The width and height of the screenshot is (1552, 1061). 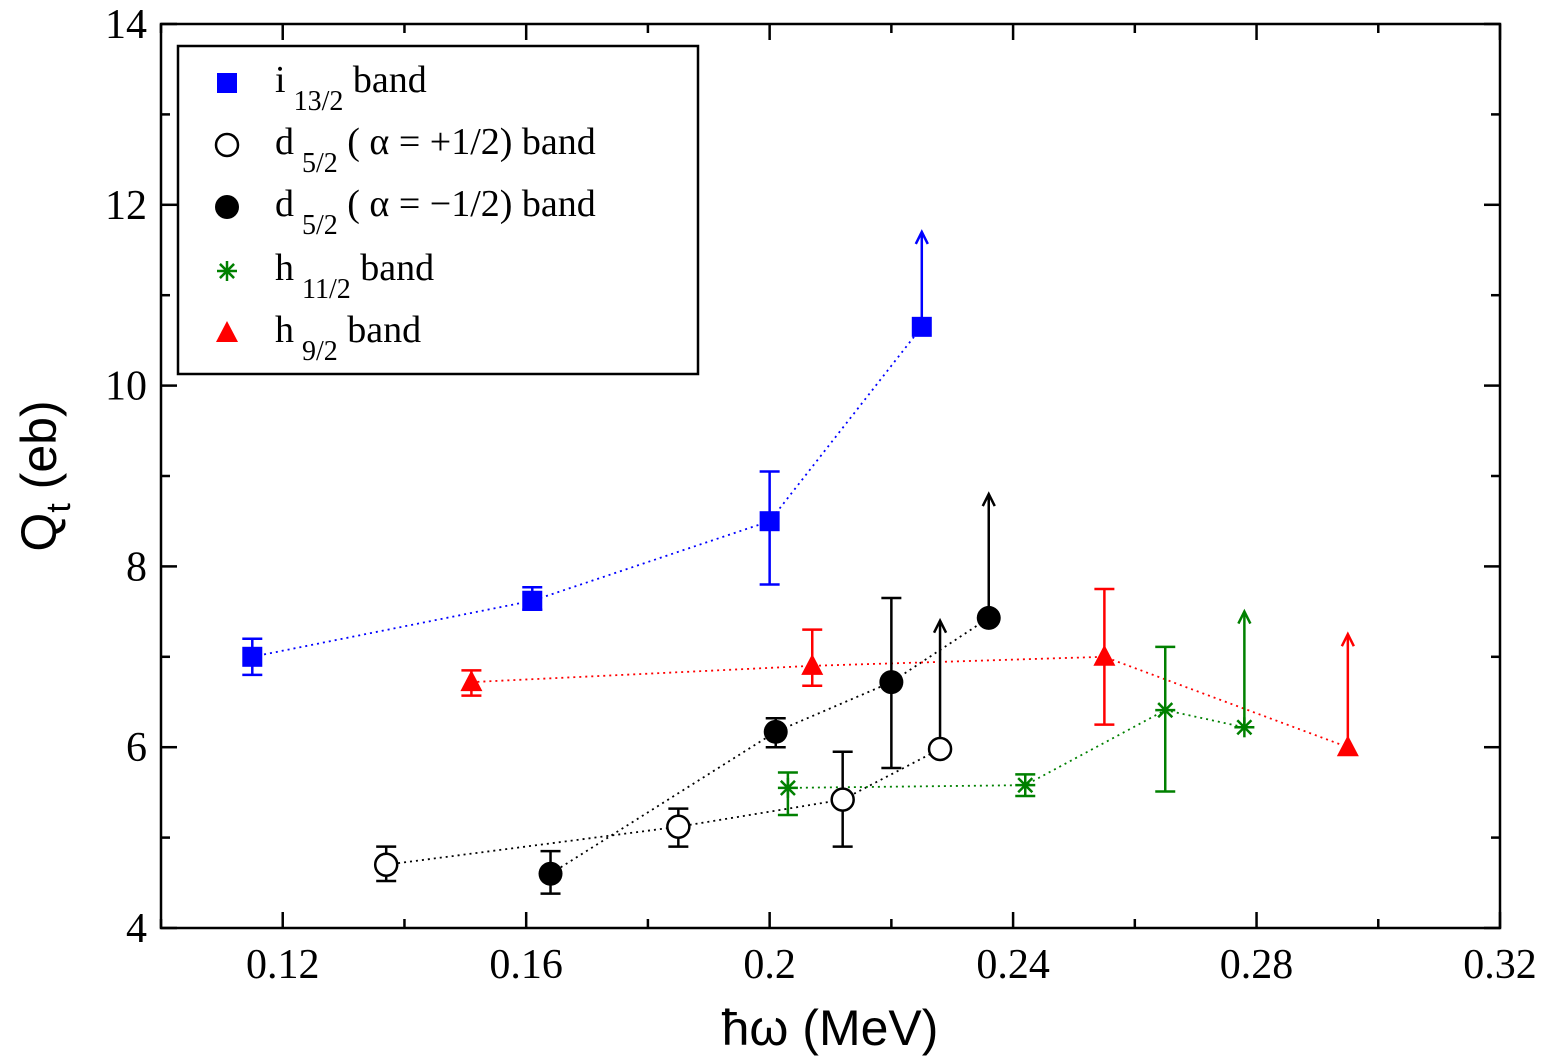 I want to click on x-tick-label: 0.32, so click(x=1500, y=965).